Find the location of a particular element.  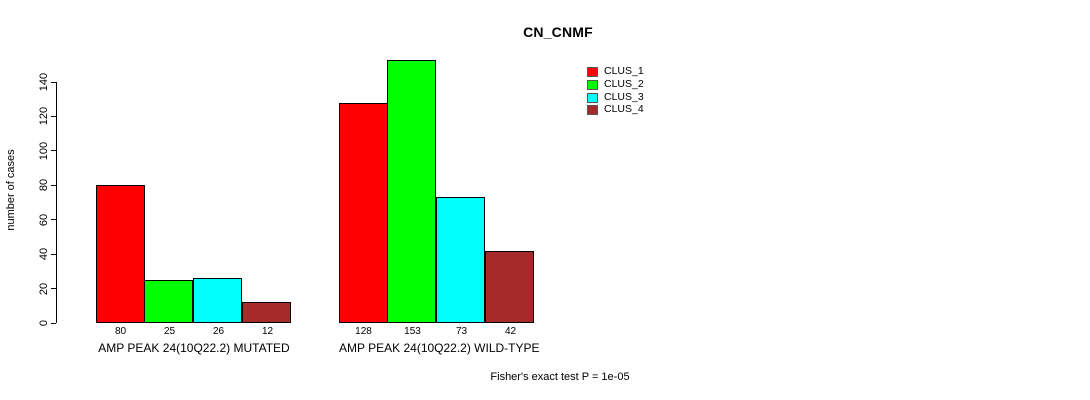

bar-value-label: 80 is located at coordinates (120, 331).